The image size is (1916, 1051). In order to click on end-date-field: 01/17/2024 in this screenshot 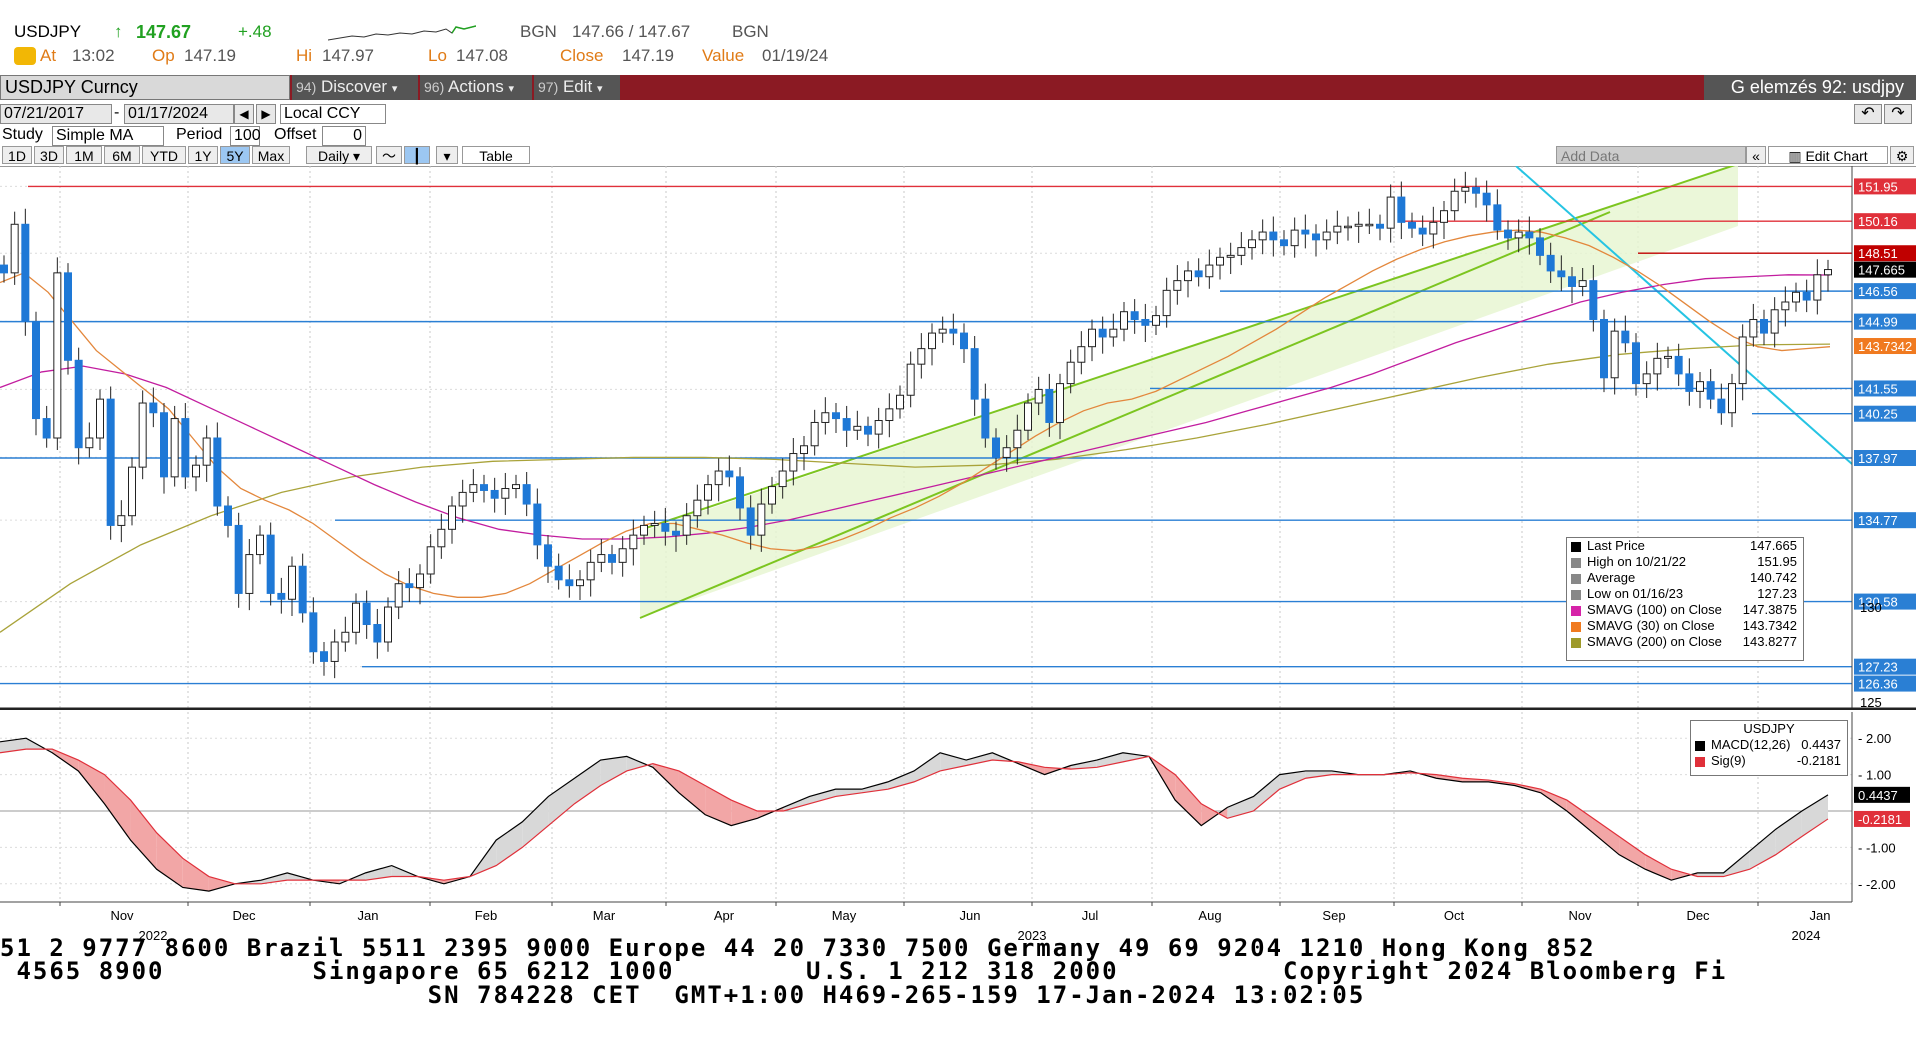, I will do `click(179, 114)`.